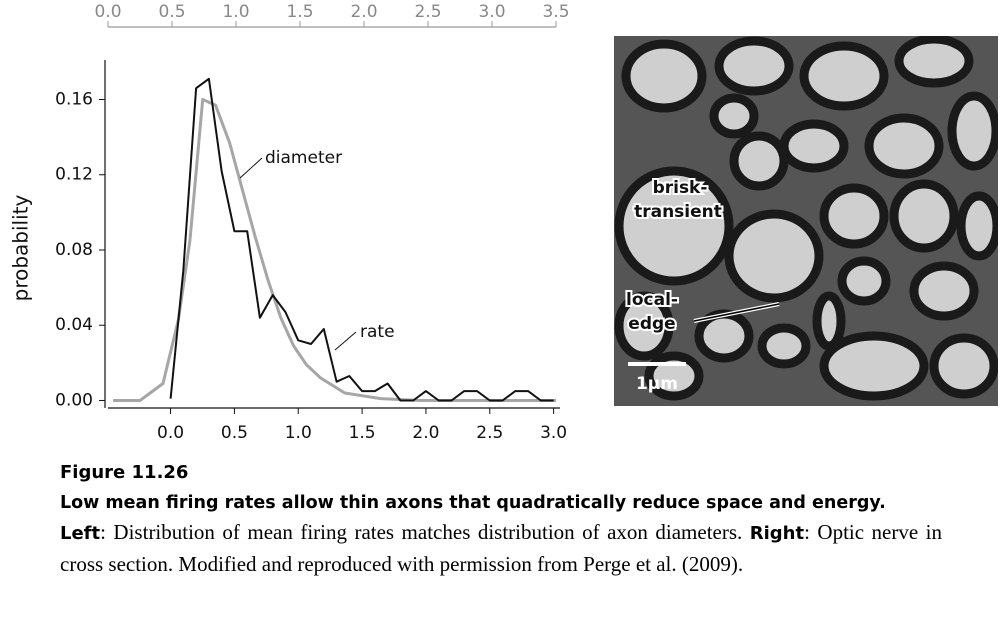 Image resolution: width=1000 pixels, height=633 pixels. What do you see at coordinates (652, 300) in the screenshot?
I see `micrograph-label: local-` at bounding box center [652, 300].